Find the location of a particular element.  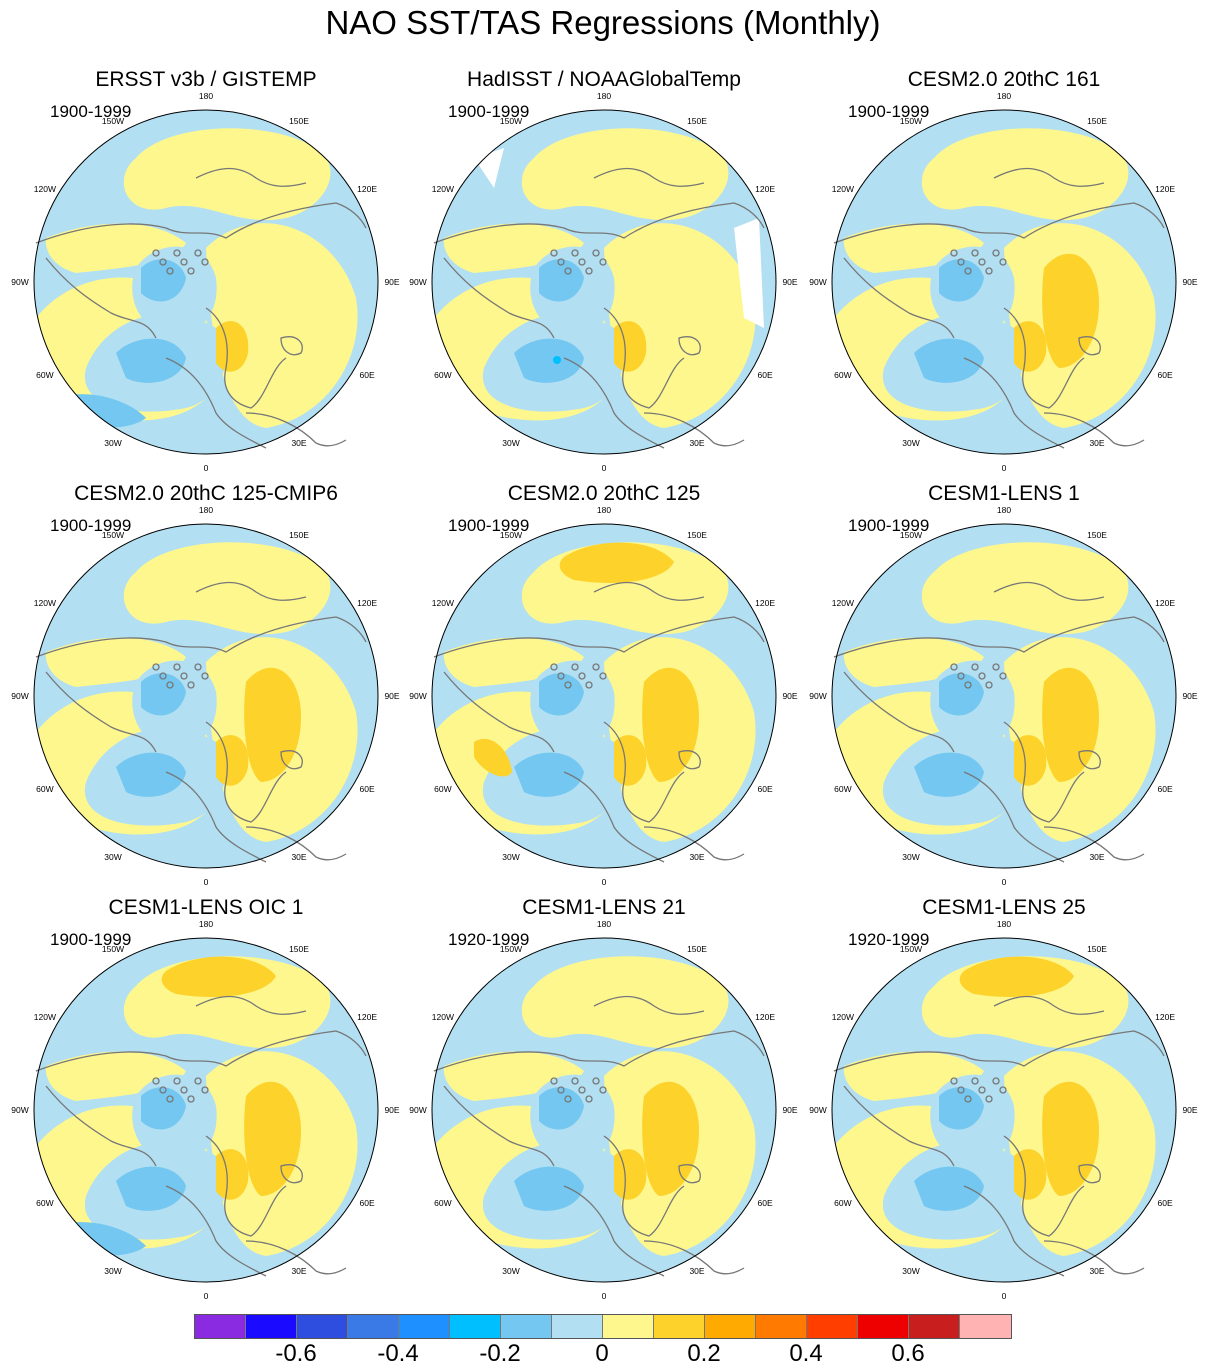

colorbar-tick-label: -0.6 is located at coordinates (296, 1353).